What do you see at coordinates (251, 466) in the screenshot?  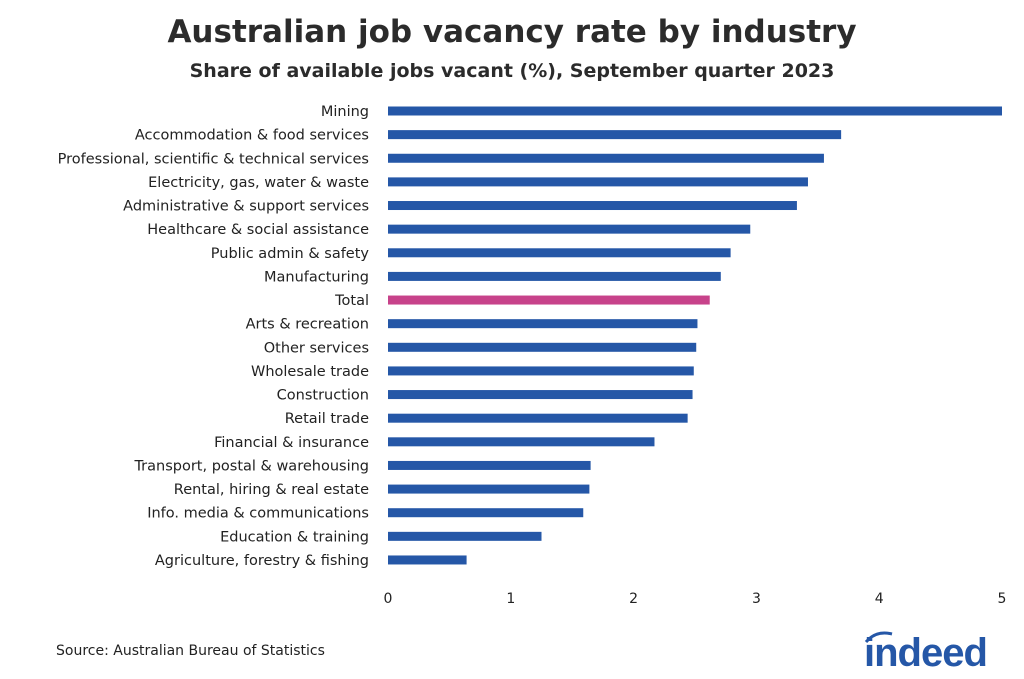 I see `category-label: Transport, postal & warehousing` at bounding box center [251, 466].